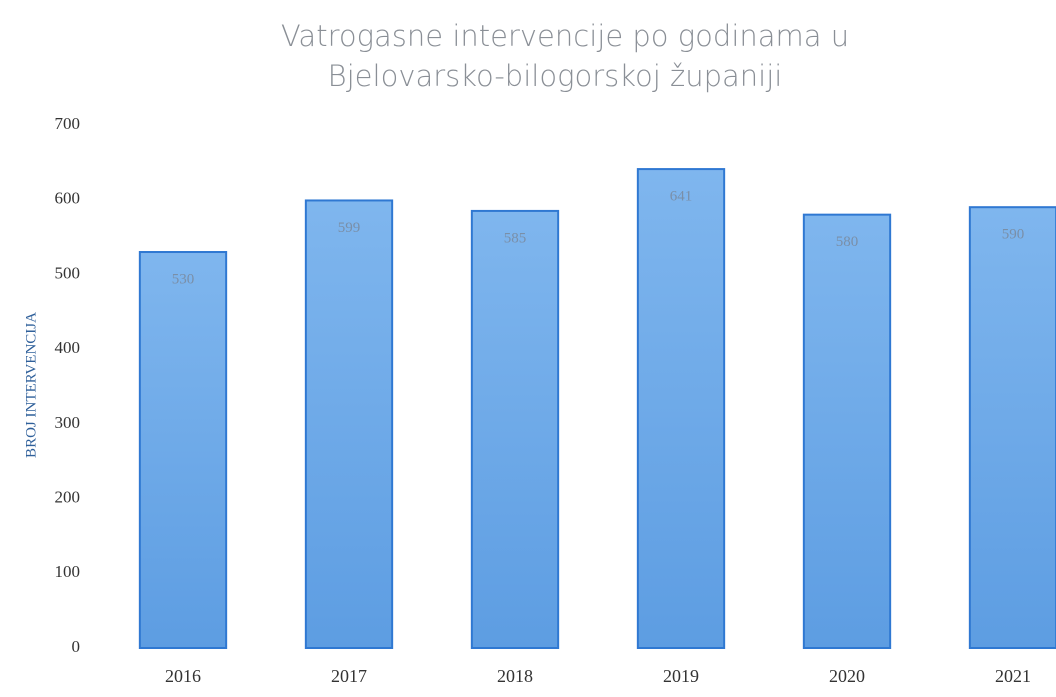 Image resolution: width=1056 pixels, height=697 pixels. I want to click on y-tick-label: 500, so click(68, 272).